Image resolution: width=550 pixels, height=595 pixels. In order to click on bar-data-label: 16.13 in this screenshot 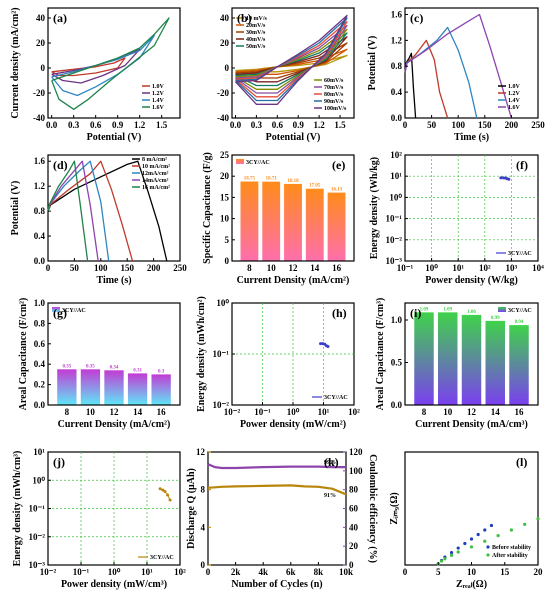, I will do `click(337, 190)`.